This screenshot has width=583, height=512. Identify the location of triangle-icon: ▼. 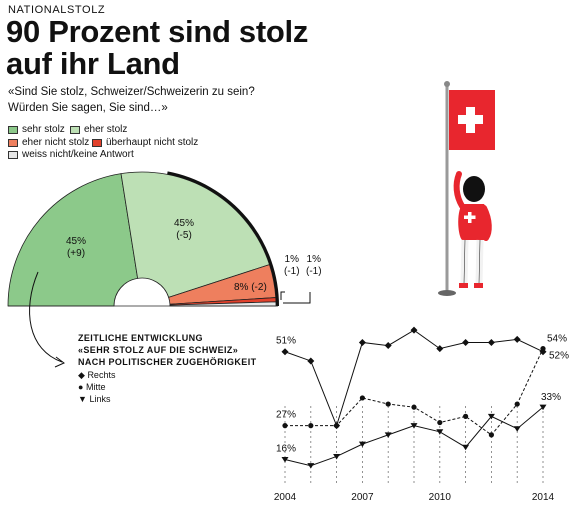
(82, 399).